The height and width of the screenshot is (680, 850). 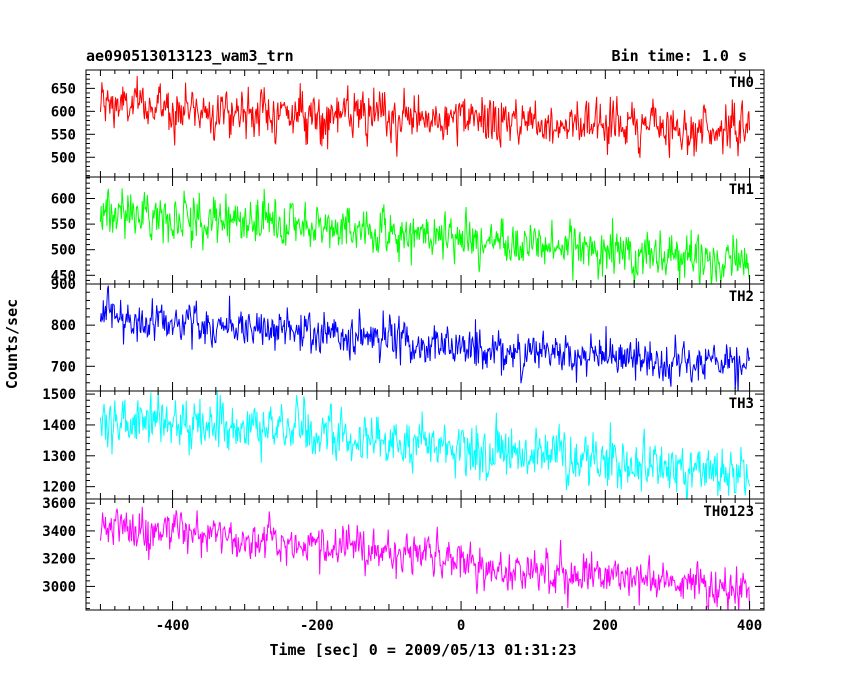 I want to click on y-tick-label: 3000, so click(x=59, y=587).